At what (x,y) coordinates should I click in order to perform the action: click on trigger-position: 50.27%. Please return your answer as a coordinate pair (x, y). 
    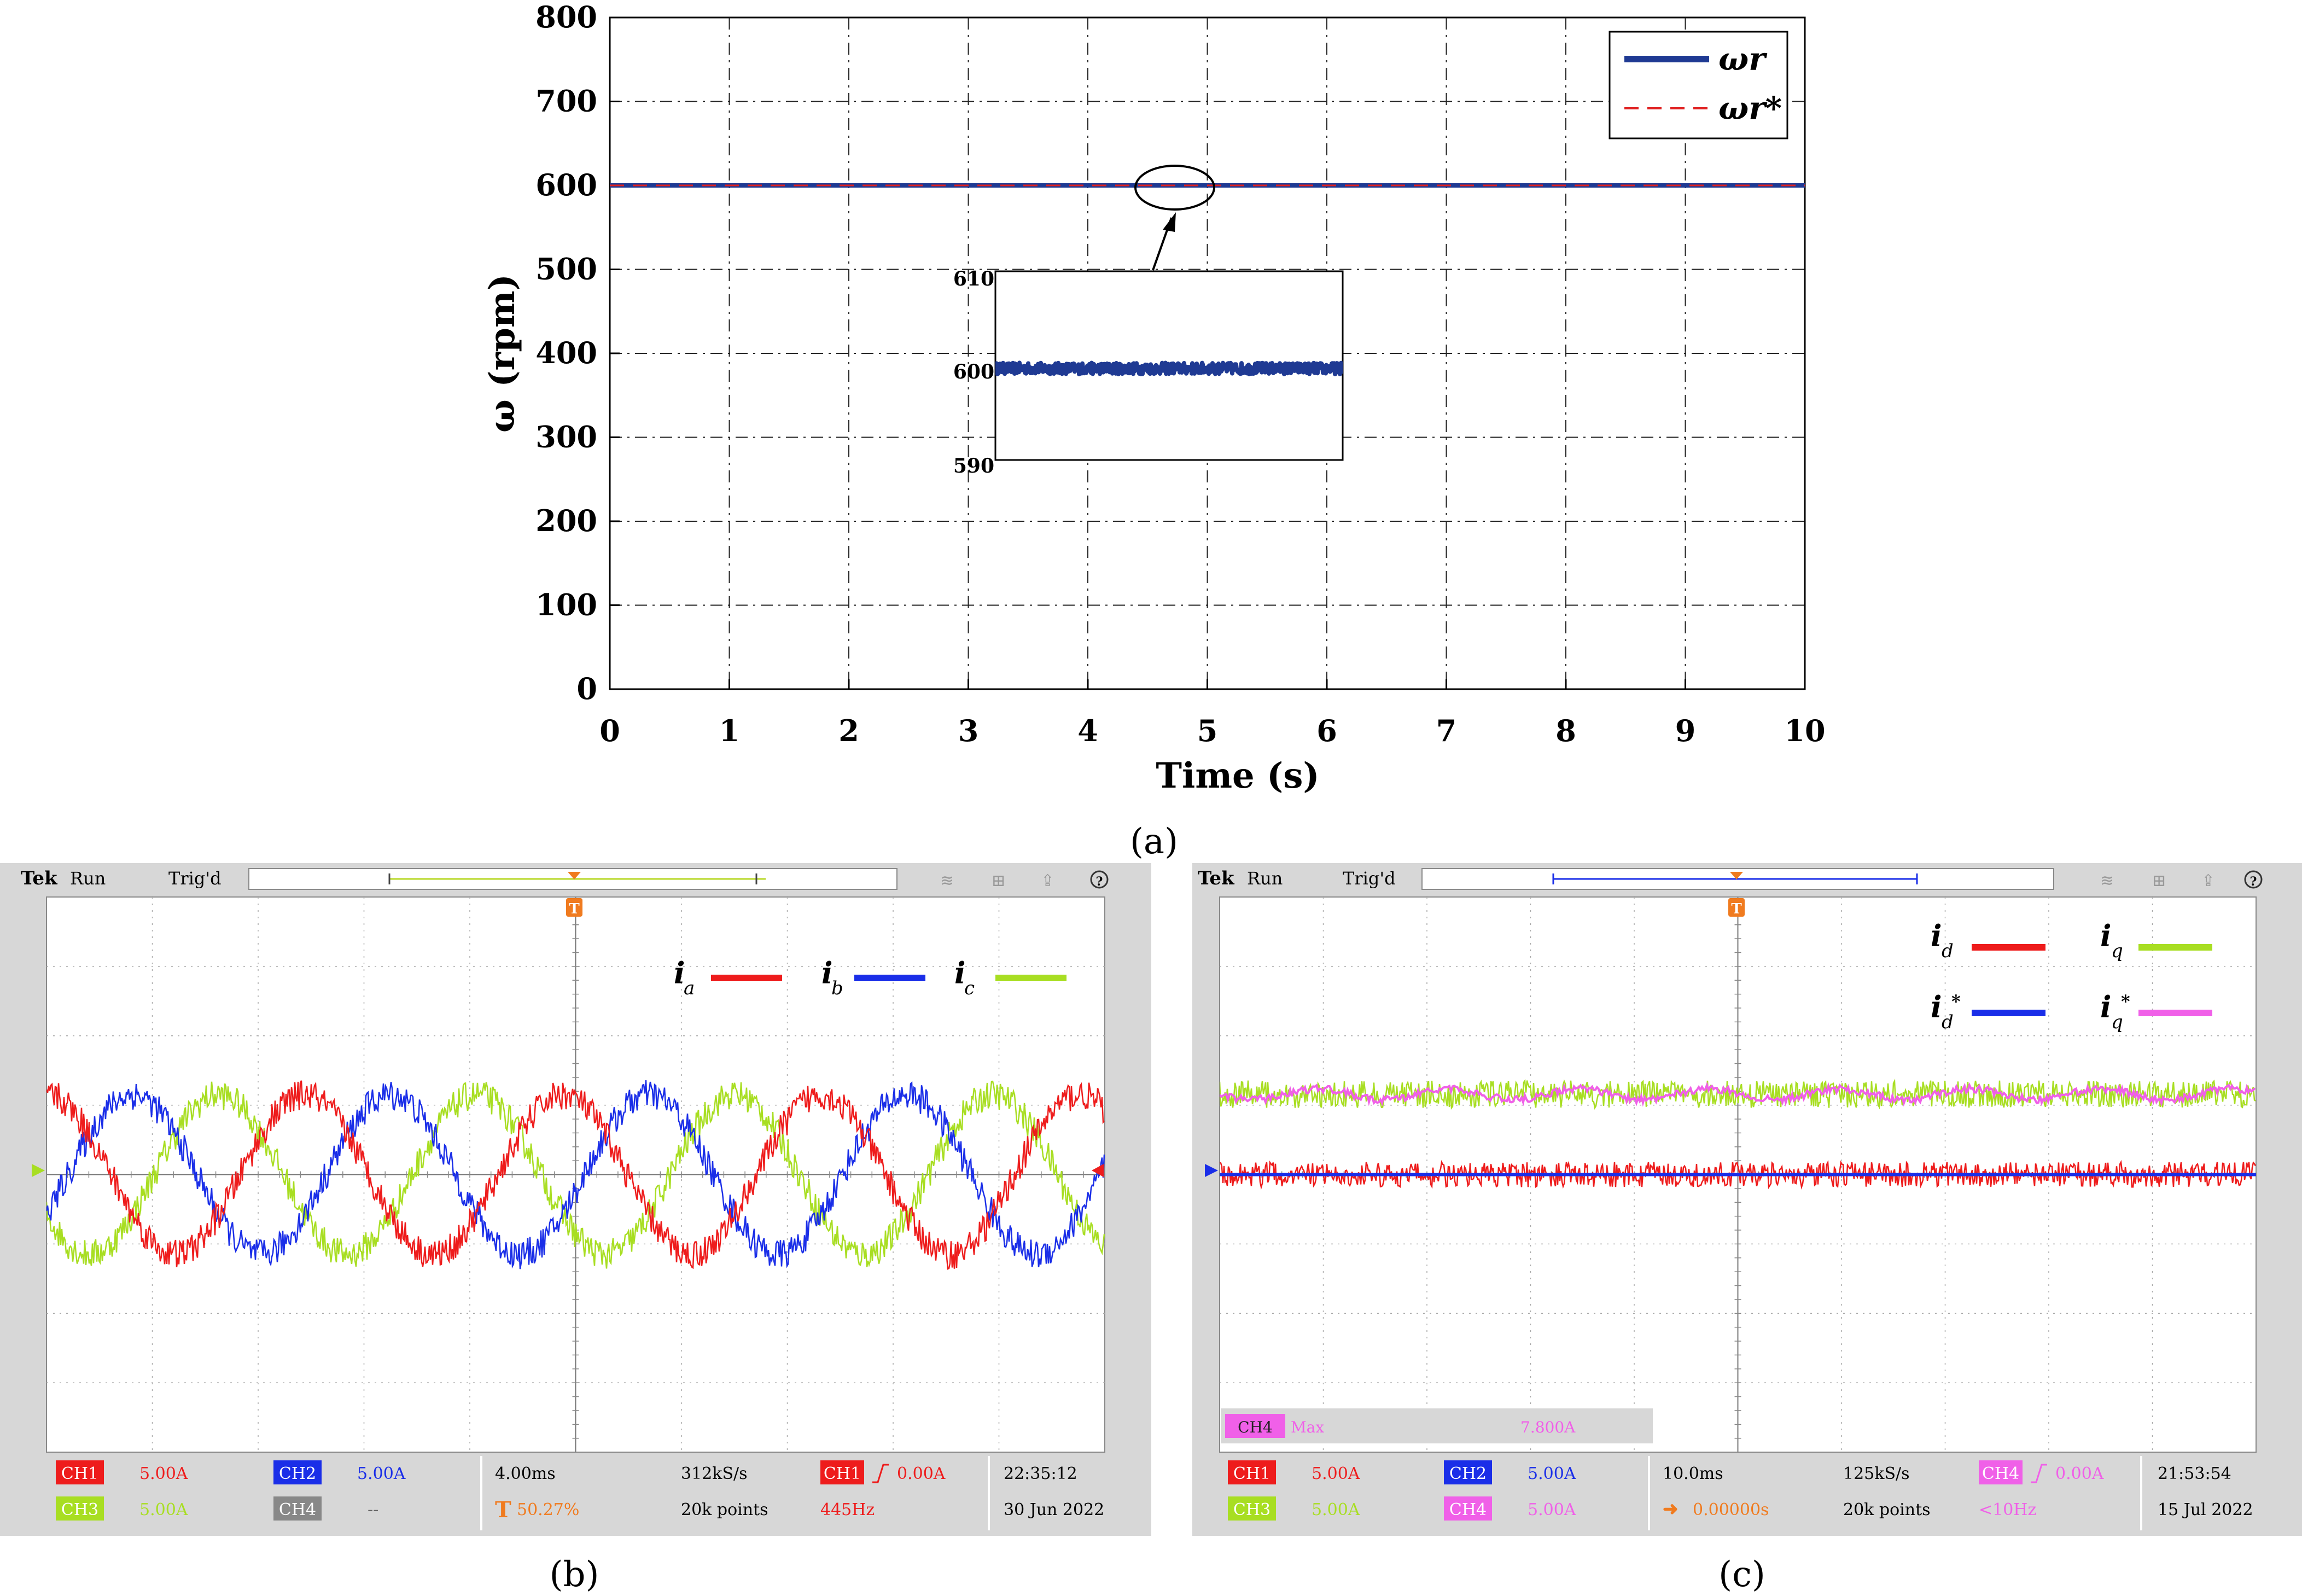
    Looking at the image, I should click on (548, 1509).